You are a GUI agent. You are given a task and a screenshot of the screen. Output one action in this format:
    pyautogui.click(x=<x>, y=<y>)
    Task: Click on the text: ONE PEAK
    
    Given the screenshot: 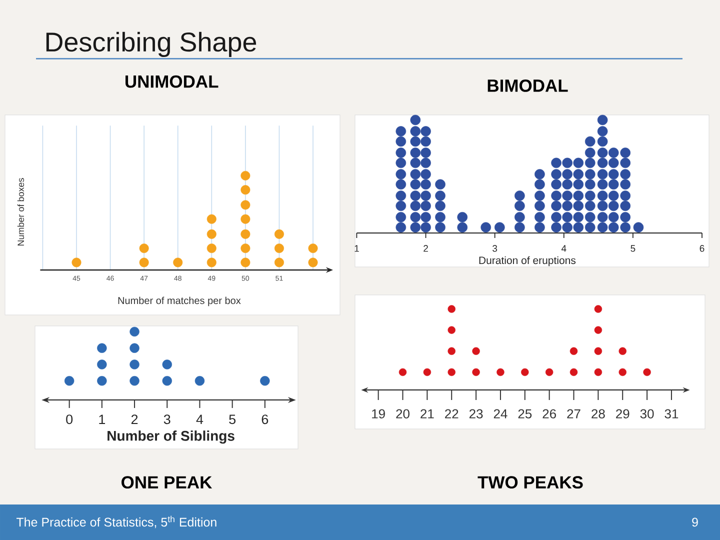 What is the action you would take?
    pyautogui.click(x=167, y=482)
    